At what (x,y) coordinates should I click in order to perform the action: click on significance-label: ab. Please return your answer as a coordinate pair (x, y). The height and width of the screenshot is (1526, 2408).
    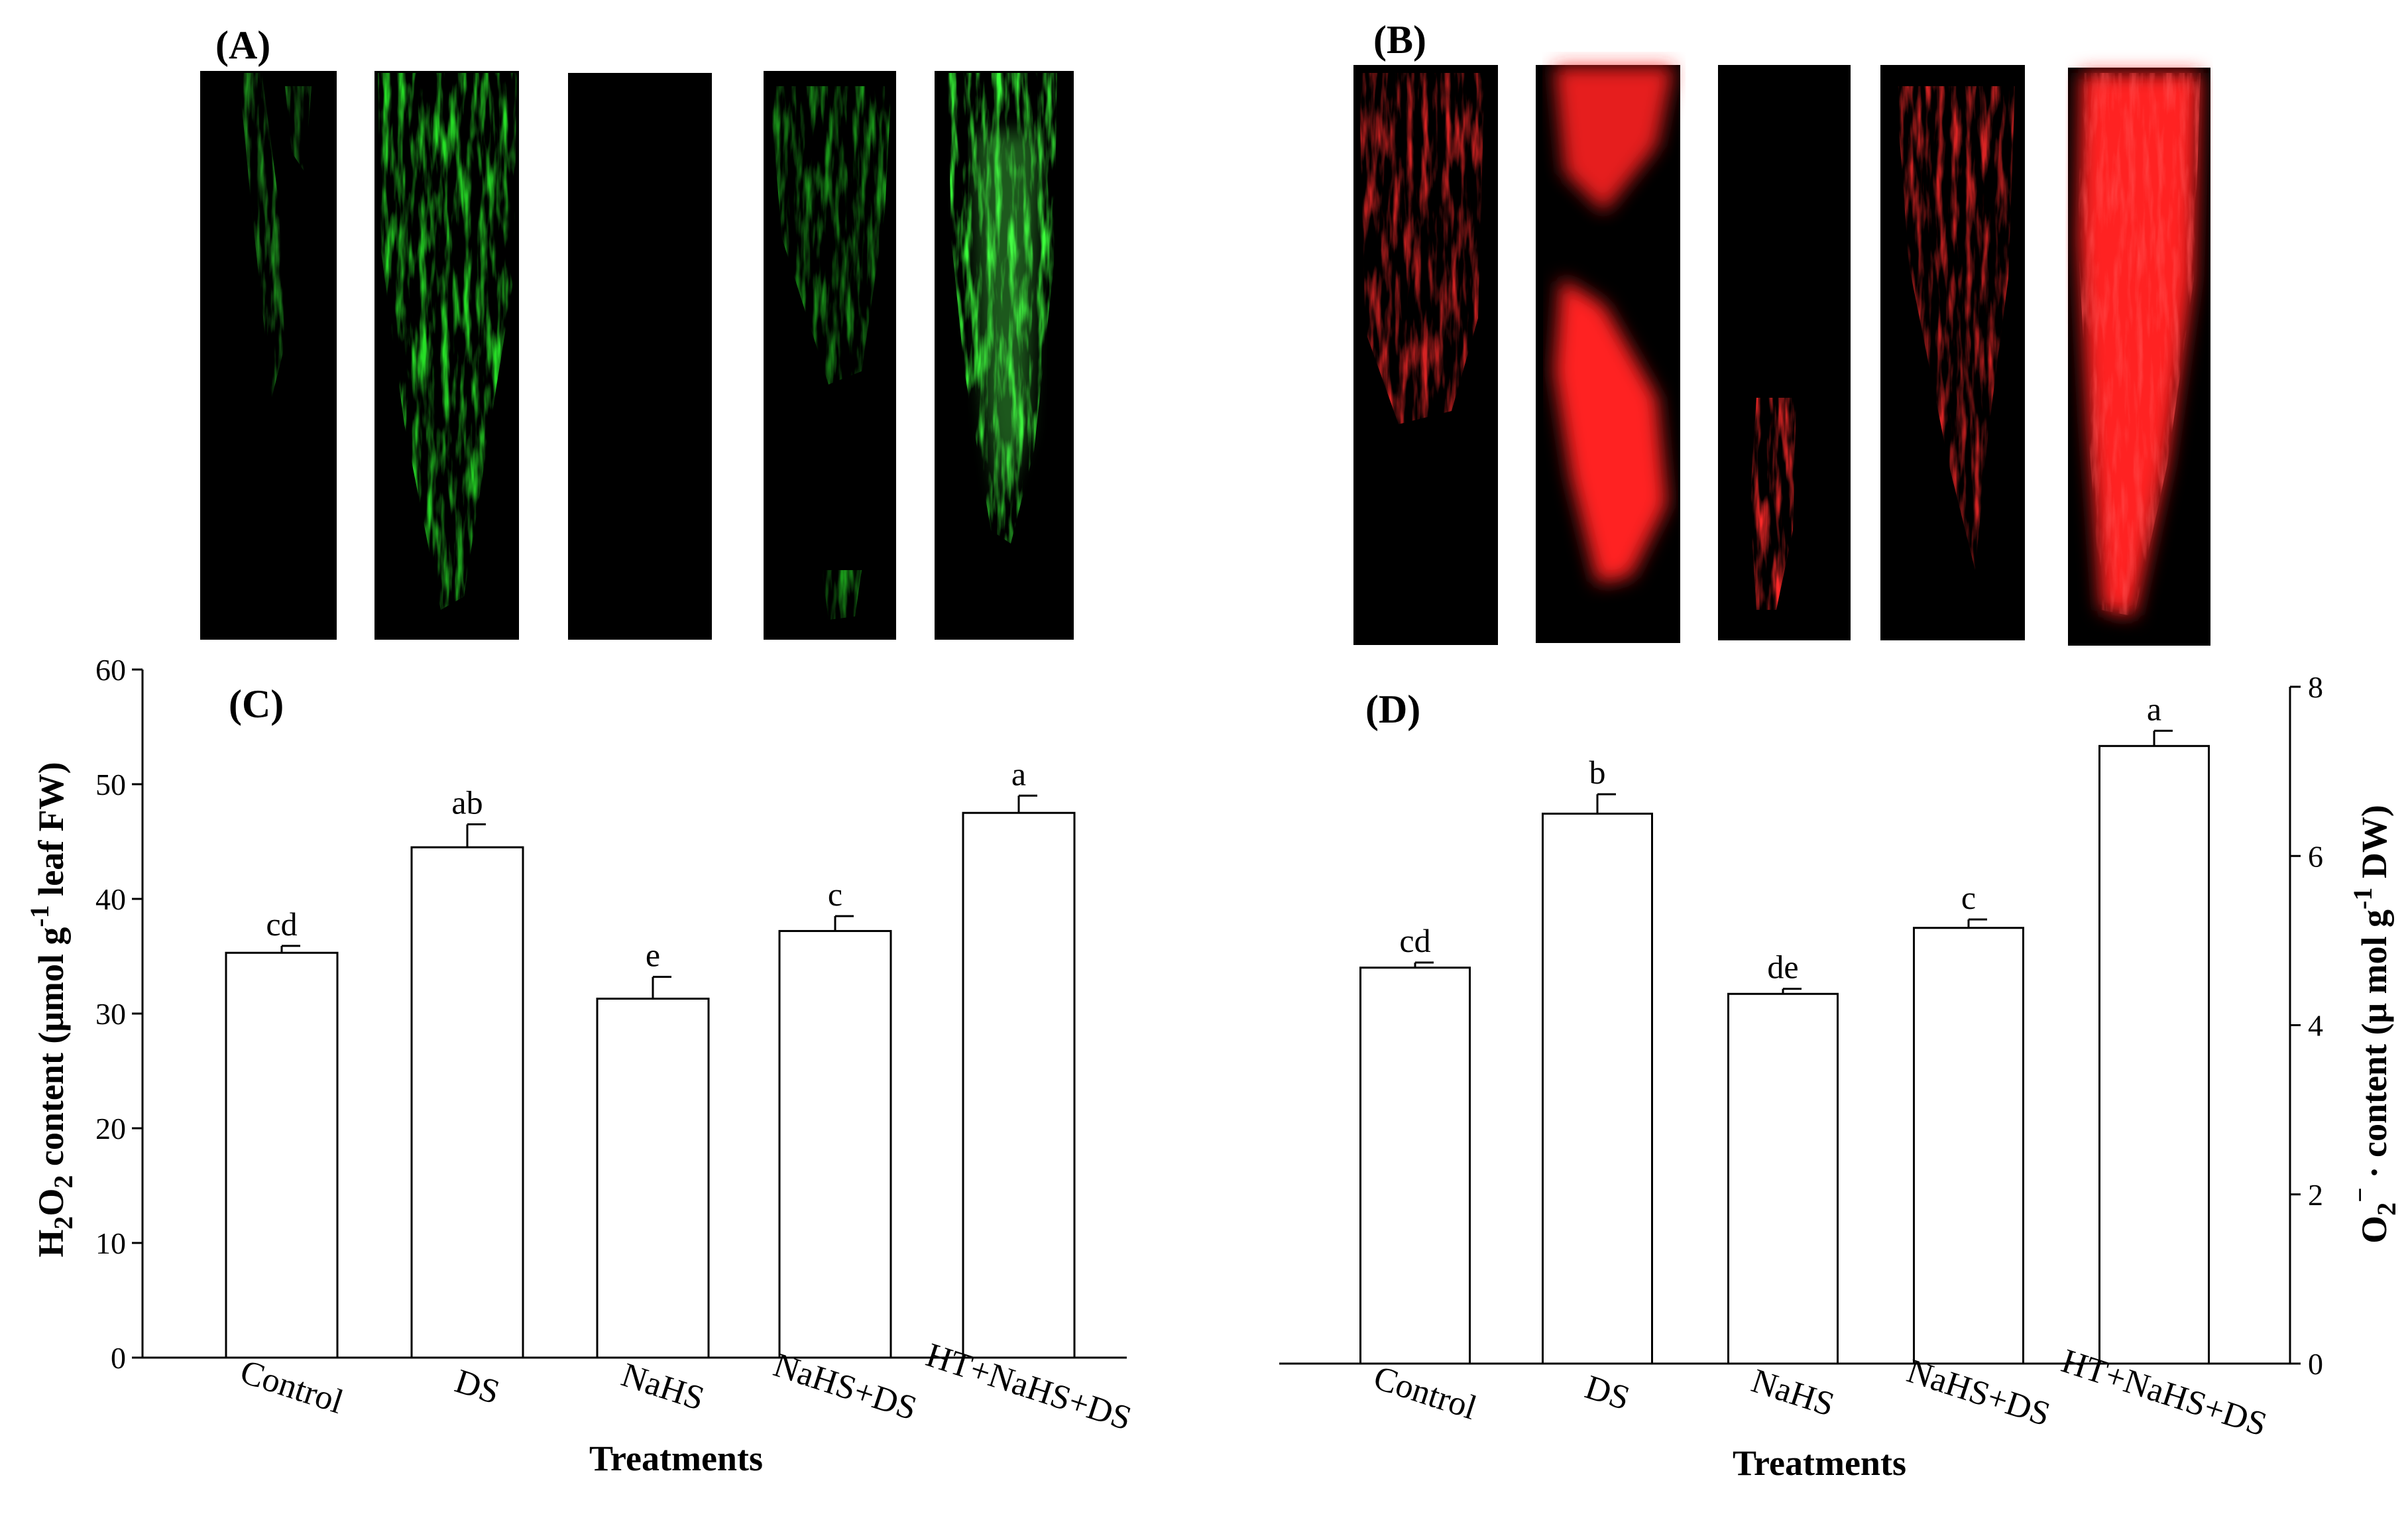
    Looking at the image, I should click on (467, 802).